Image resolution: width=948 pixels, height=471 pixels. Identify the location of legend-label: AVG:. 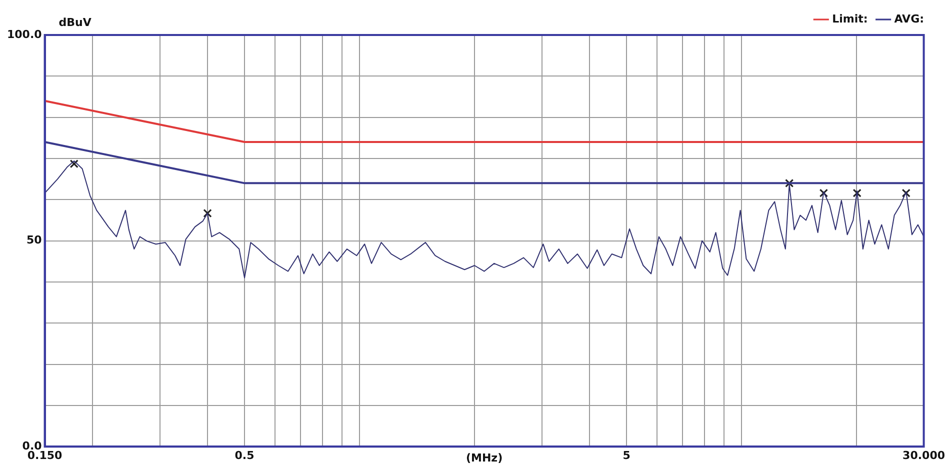
(909, 19).